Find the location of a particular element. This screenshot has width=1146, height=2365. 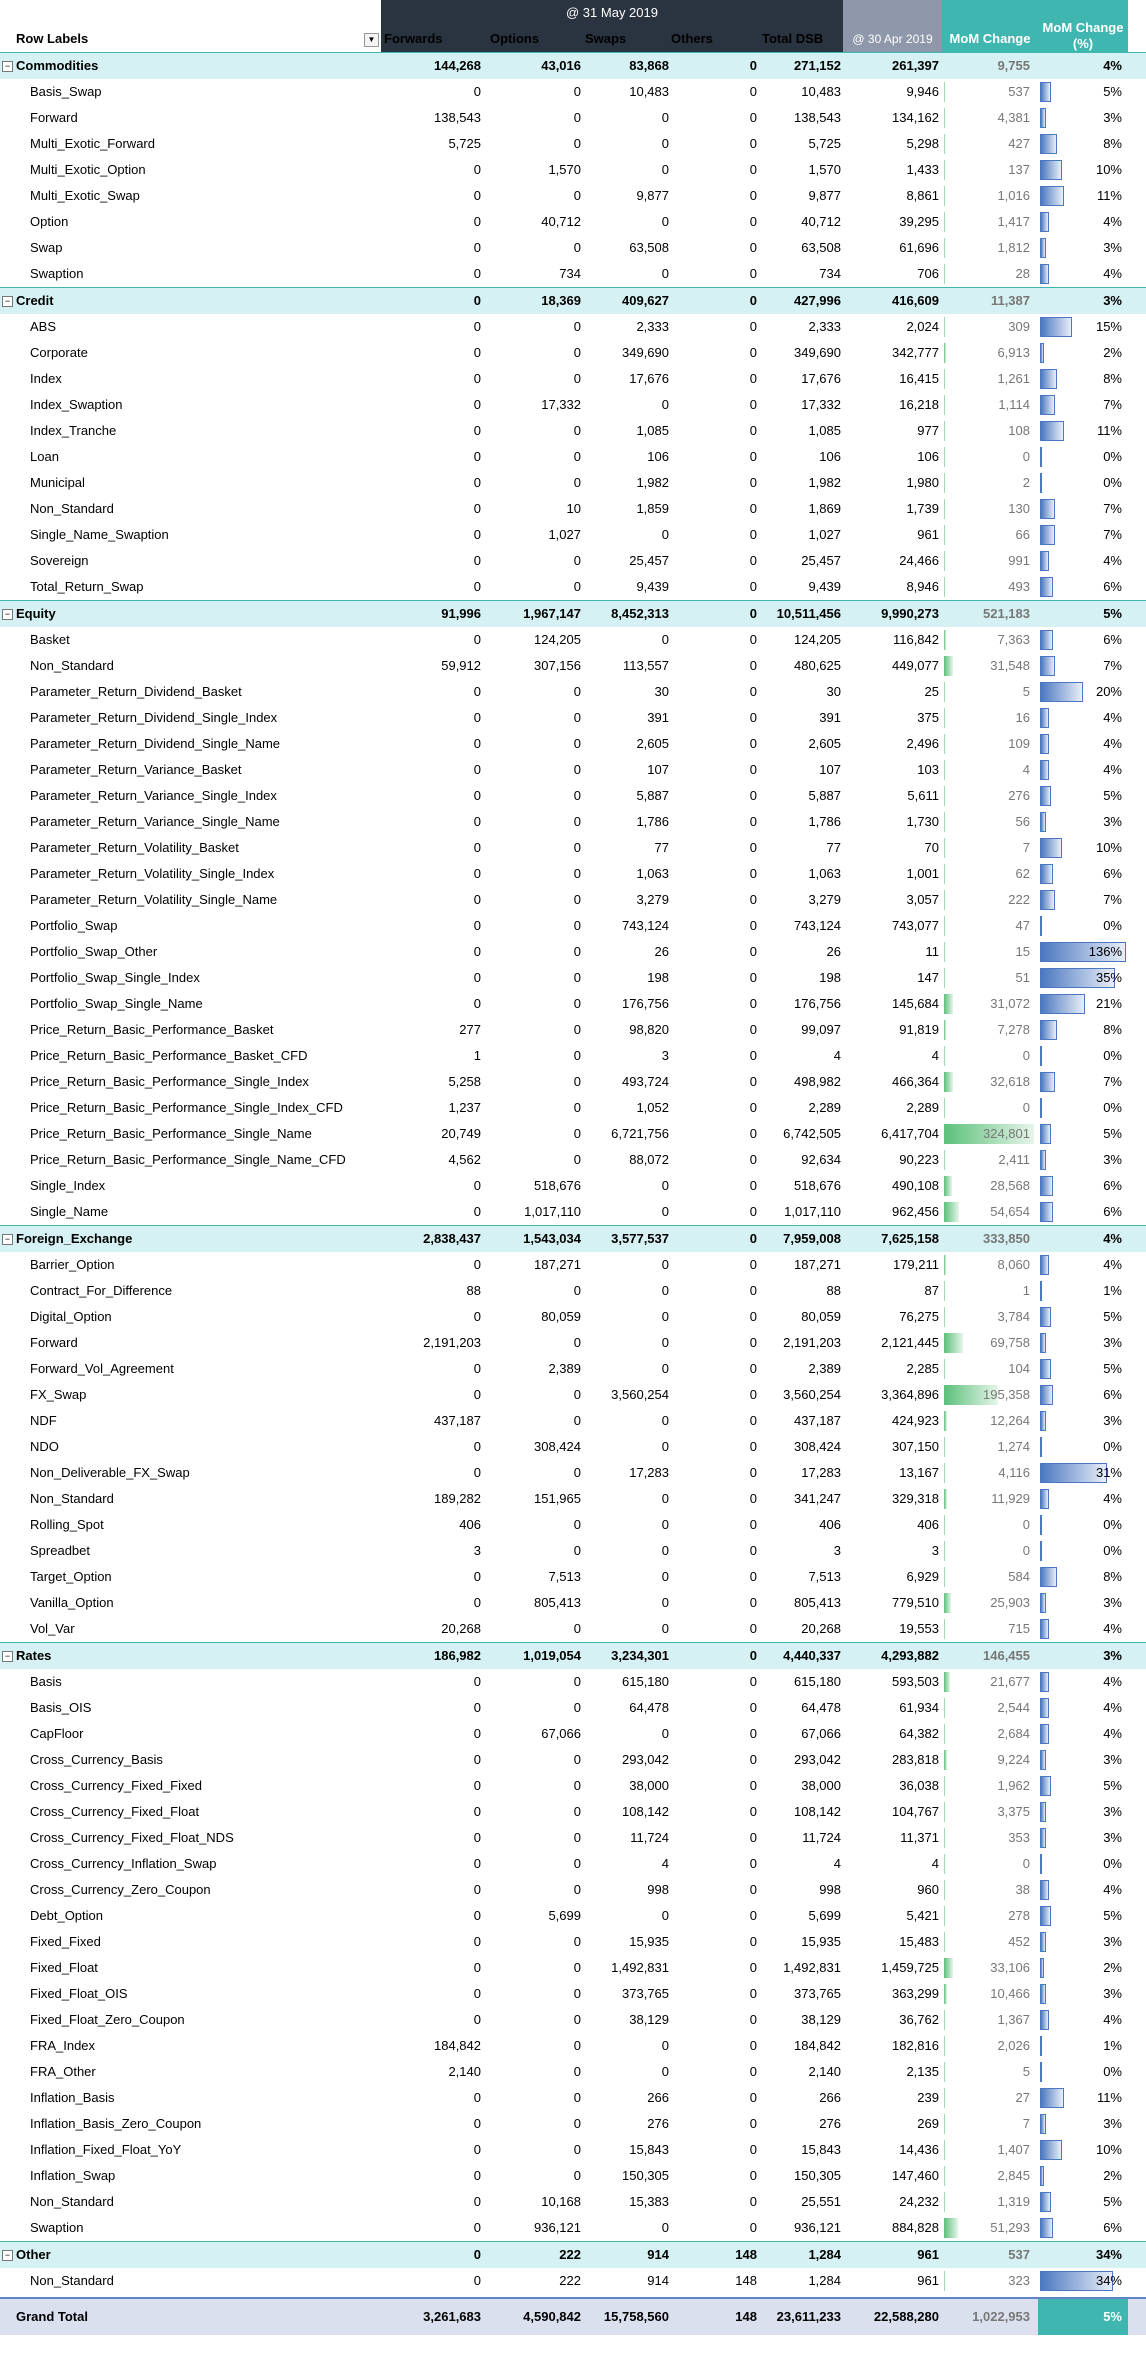

cell-total-dsb: 64,478 is located at coordinates (821, 1707).